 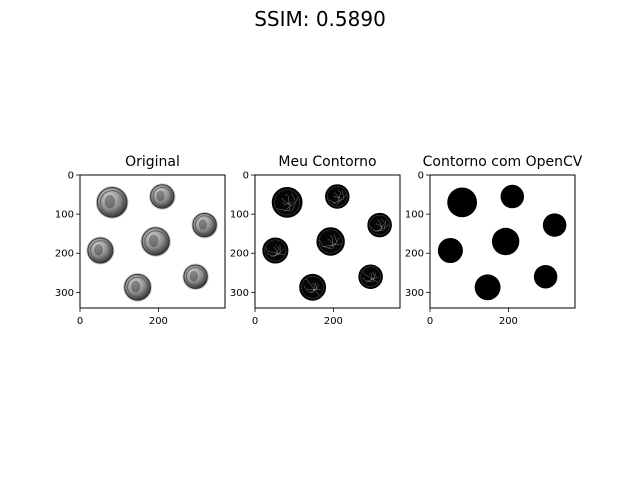 What do you see at coordinates (152, 162) in the screenshot?
I see `panel-title-original: Original` at bounding box center [152, 162].